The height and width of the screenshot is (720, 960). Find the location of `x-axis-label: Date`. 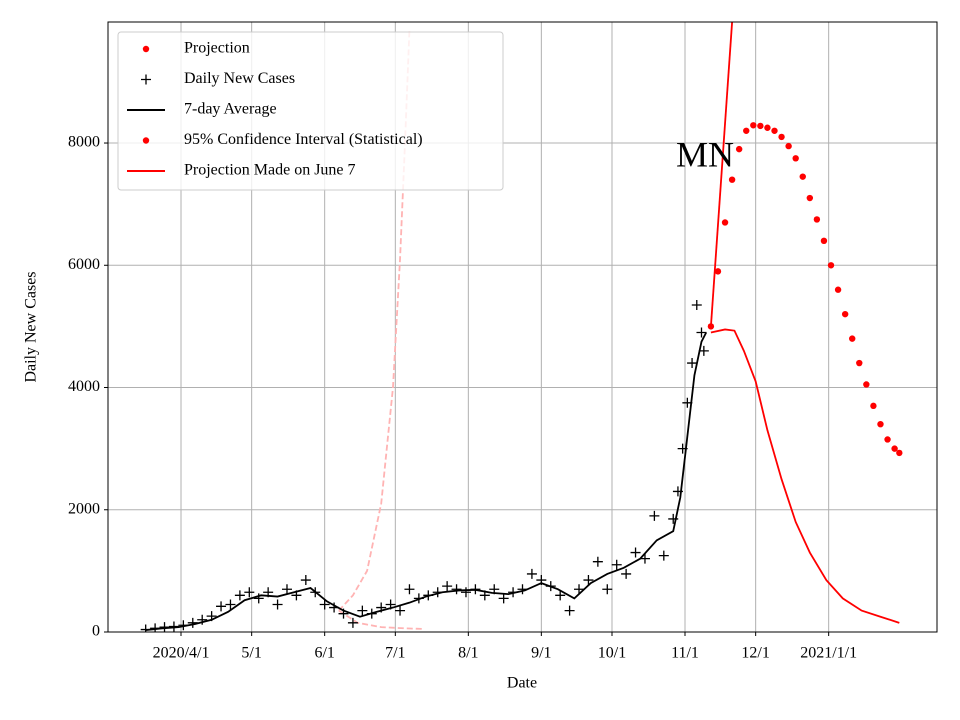

x-axis-label: Date is located at coordinates (522, 683).